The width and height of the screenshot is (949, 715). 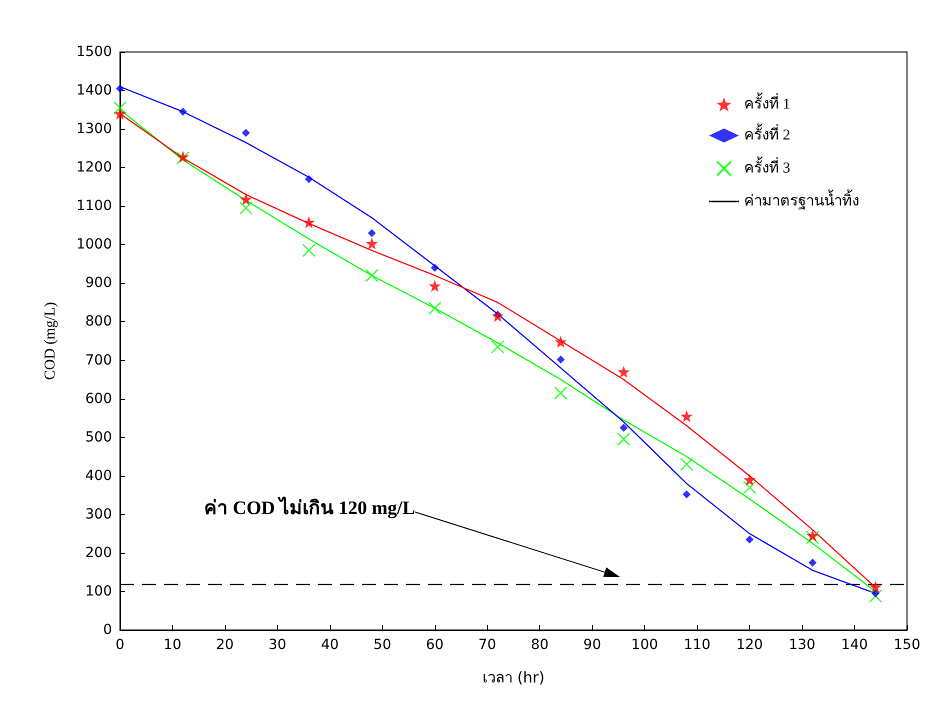 I want to click on y-tick-label: 800, so click(x=98, y=322).